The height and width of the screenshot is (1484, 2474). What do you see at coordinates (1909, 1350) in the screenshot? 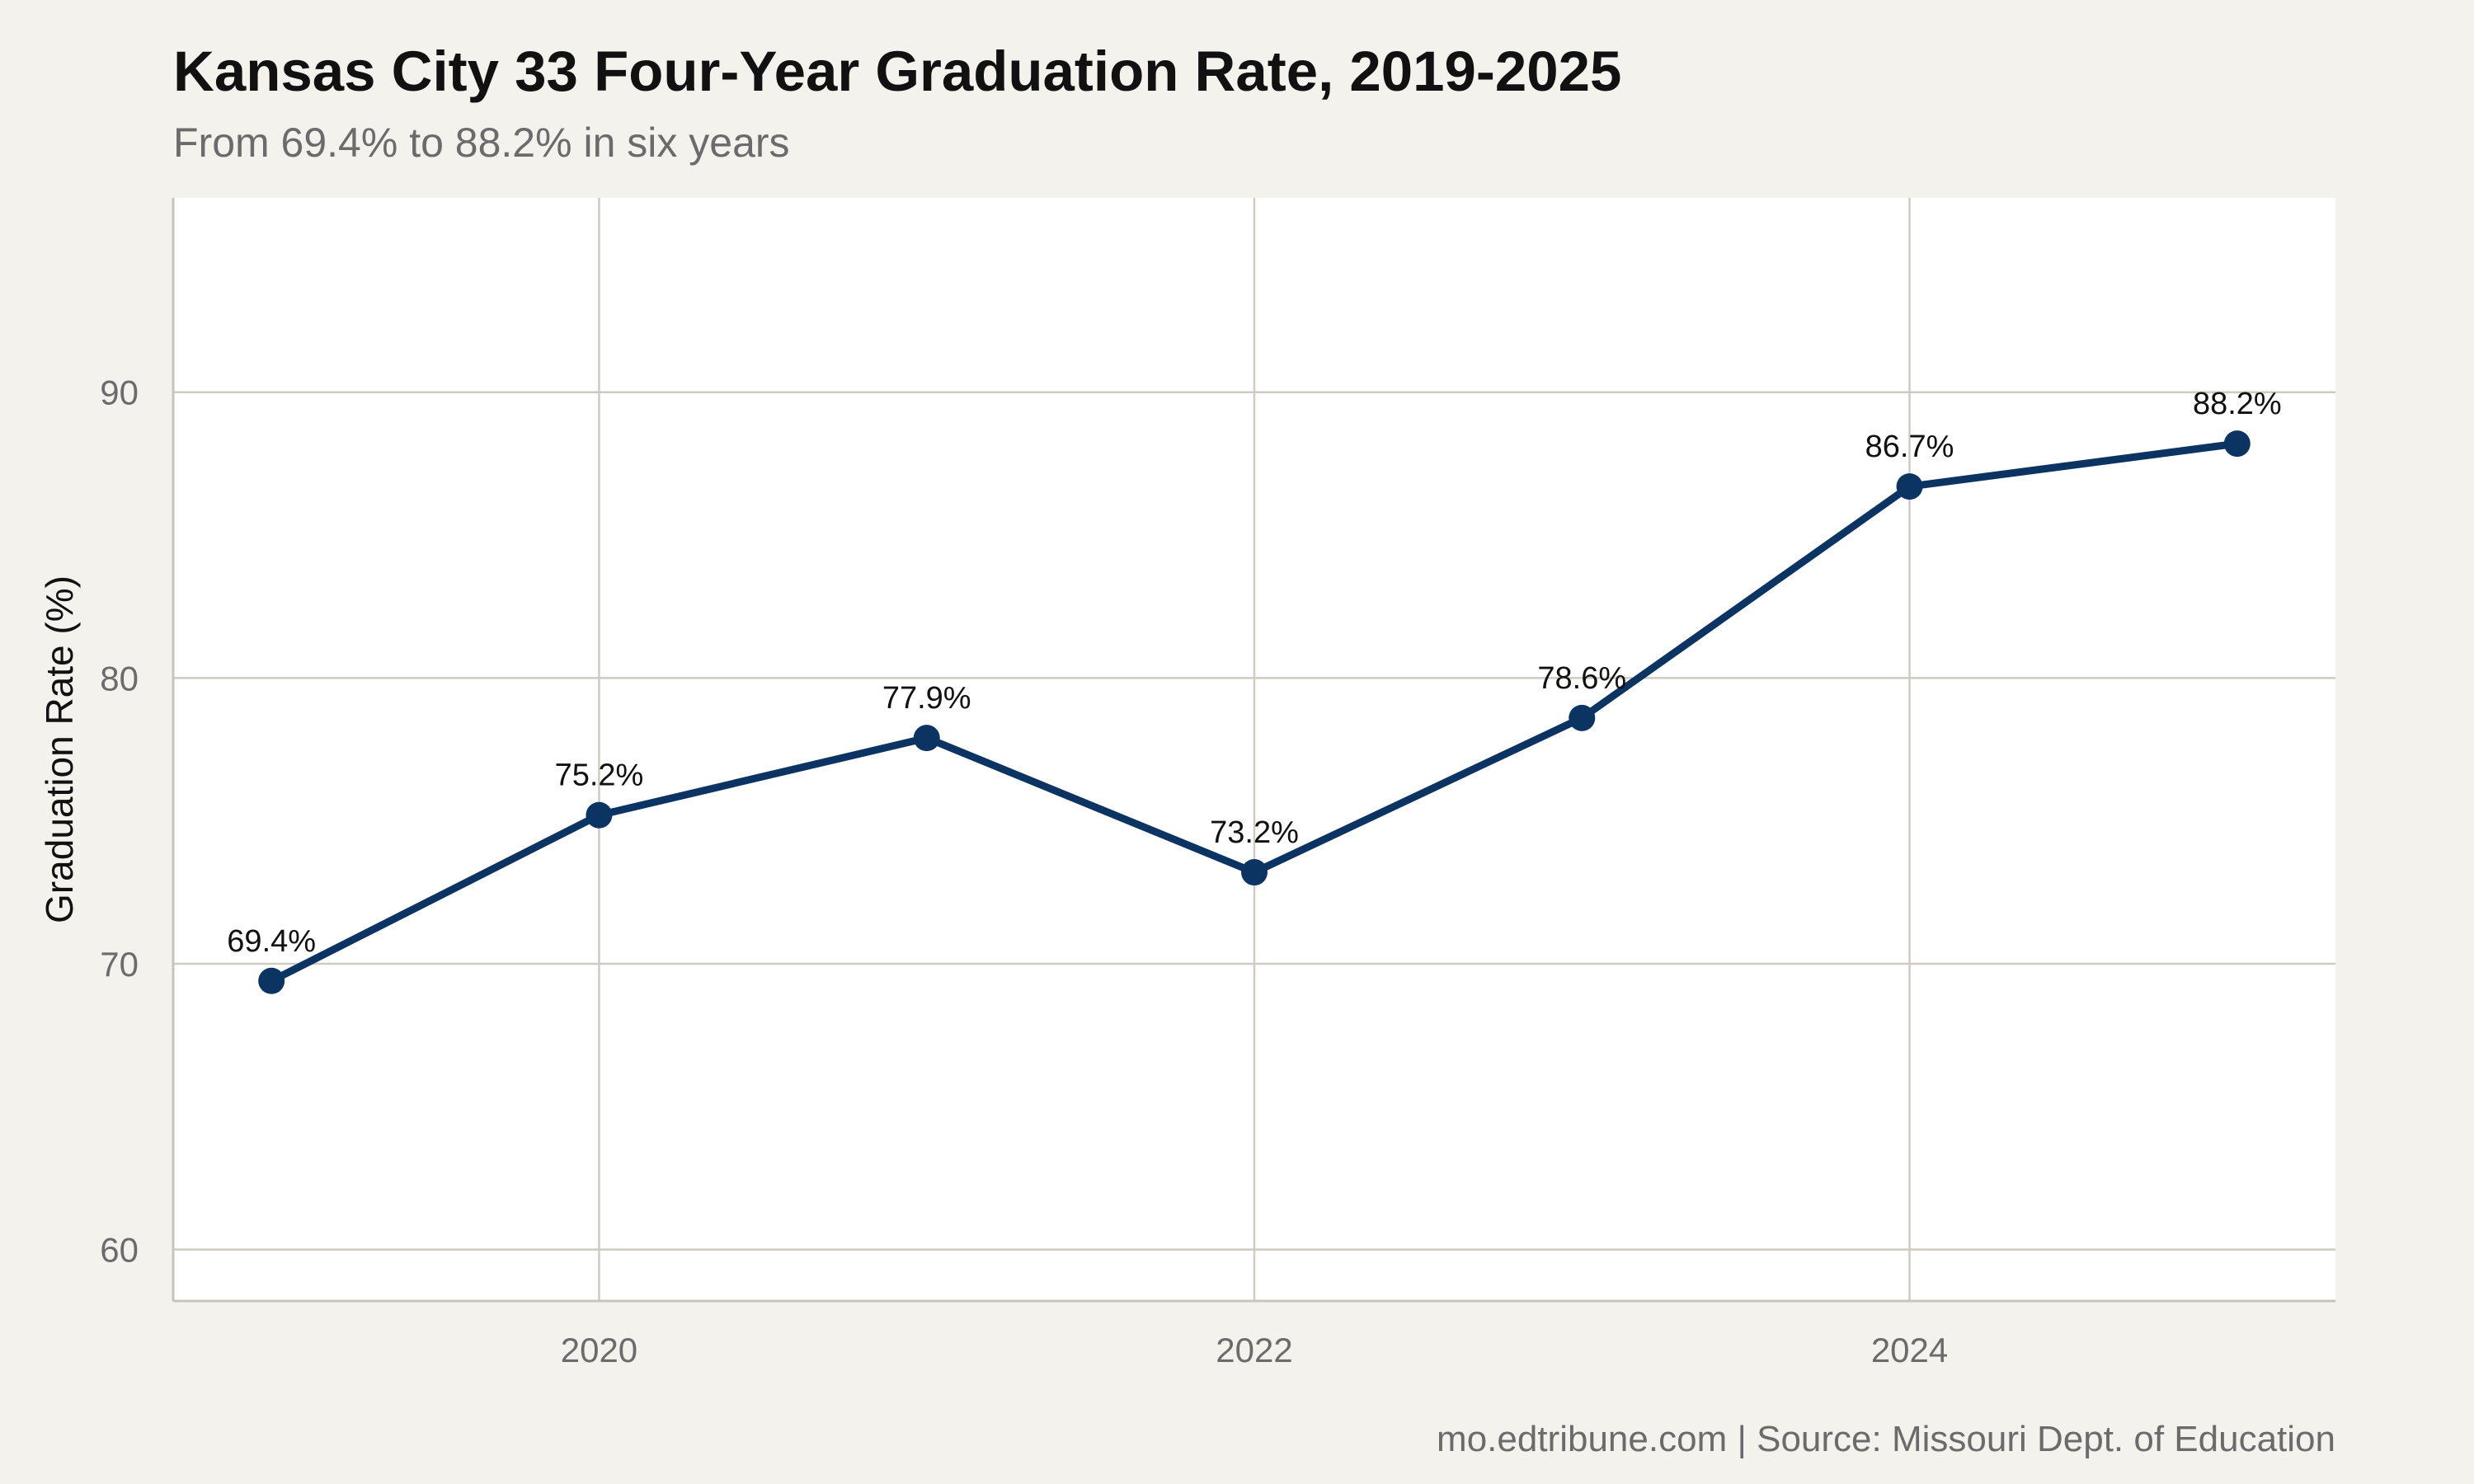
I see `x-tick-label: 2024` at bounding box center [1909, 1350].